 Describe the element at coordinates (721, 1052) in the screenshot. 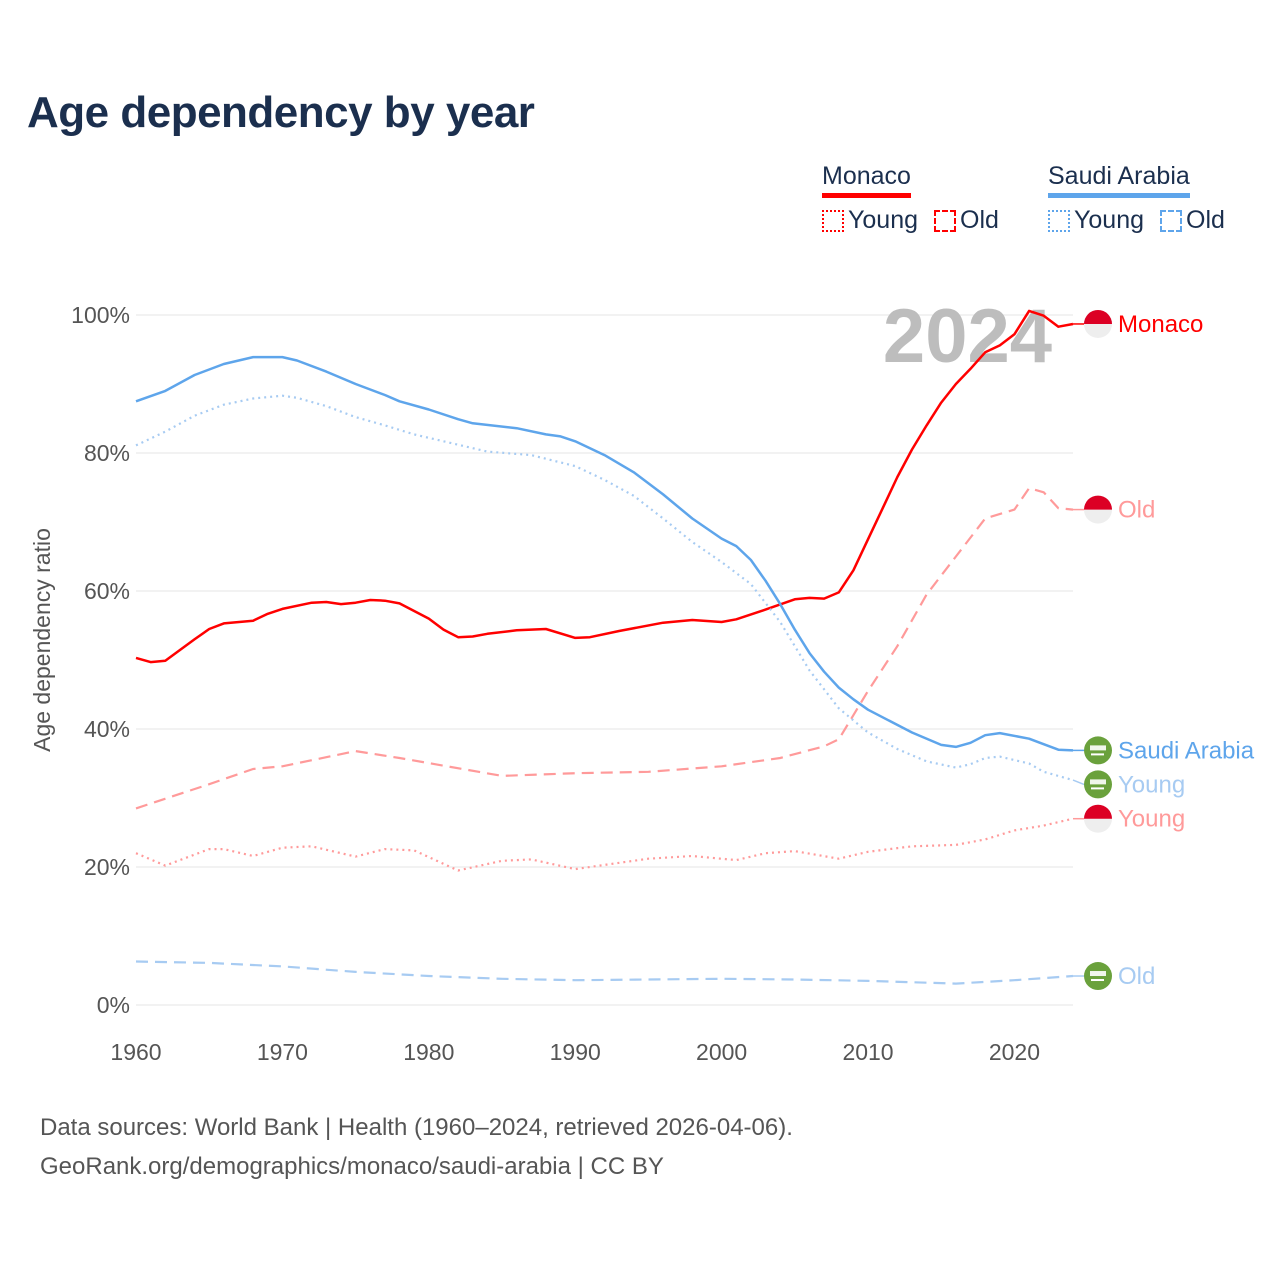

I see `x-tick-label: 2000` at that location.